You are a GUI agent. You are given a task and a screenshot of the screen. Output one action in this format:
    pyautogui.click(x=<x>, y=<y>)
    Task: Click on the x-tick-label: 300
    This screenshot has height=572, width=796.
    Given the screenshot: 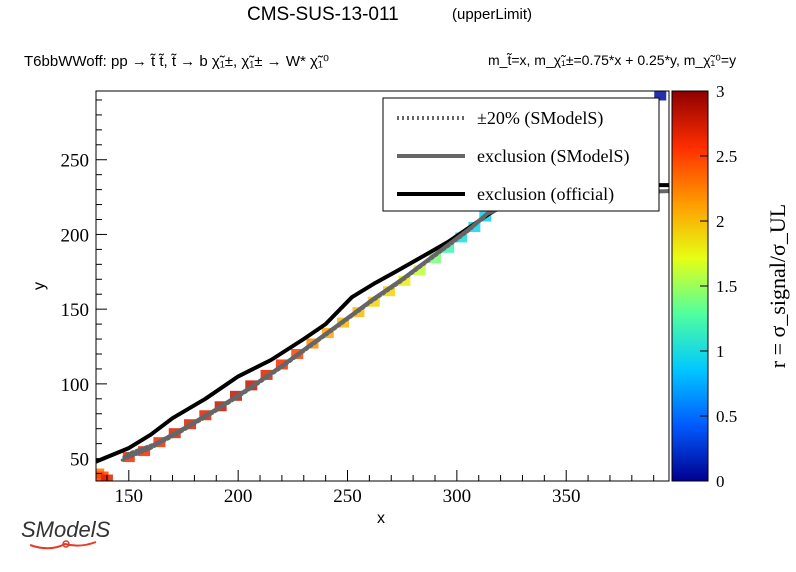 What is the action you would take?
    pyautogui.click(x=457, y=496)
    